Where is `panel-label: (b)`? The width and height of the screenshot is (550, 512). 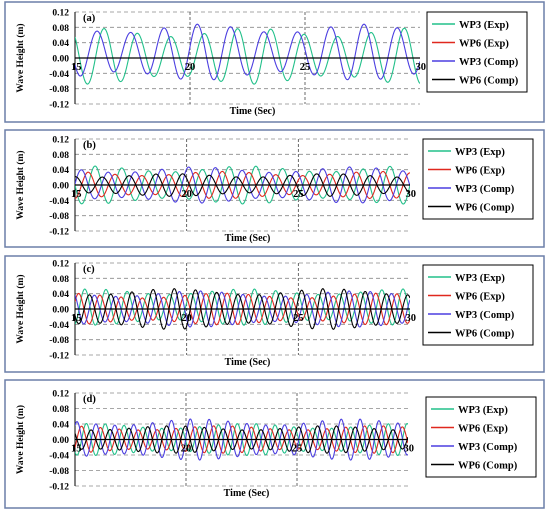 panel-label: (b) is located at coordinates (89, 145).